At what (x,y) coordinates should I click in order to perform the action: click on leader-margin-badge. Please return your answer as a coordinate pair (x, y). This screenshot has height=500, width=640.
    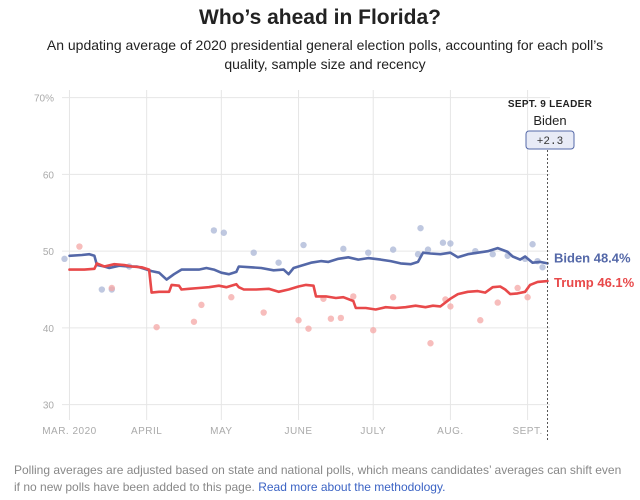
    Looking at the image, I should click on (550, 140).